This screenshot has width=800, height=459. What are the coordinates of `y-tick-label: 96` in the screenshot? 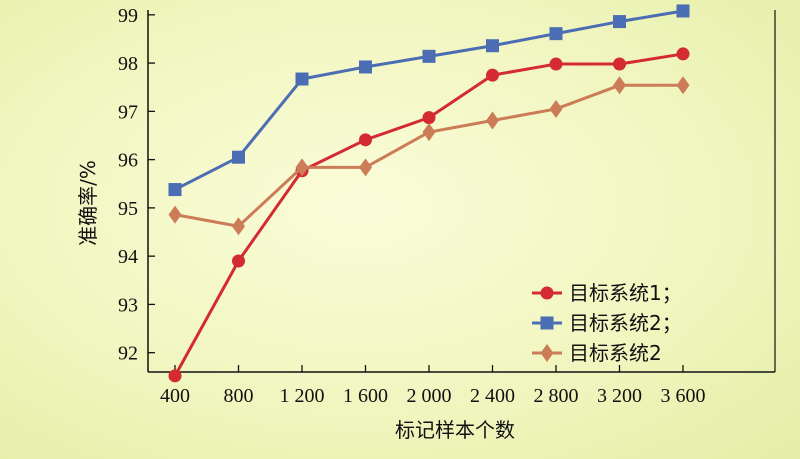 It's located at (128, 161).